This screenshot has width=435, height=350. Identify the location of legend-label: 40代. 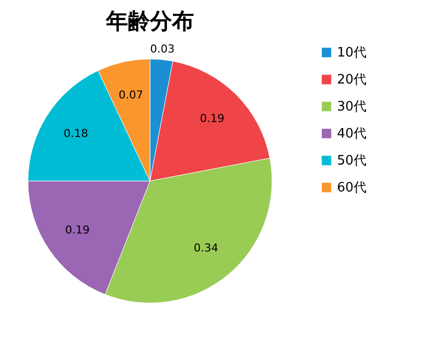
(352, 134).